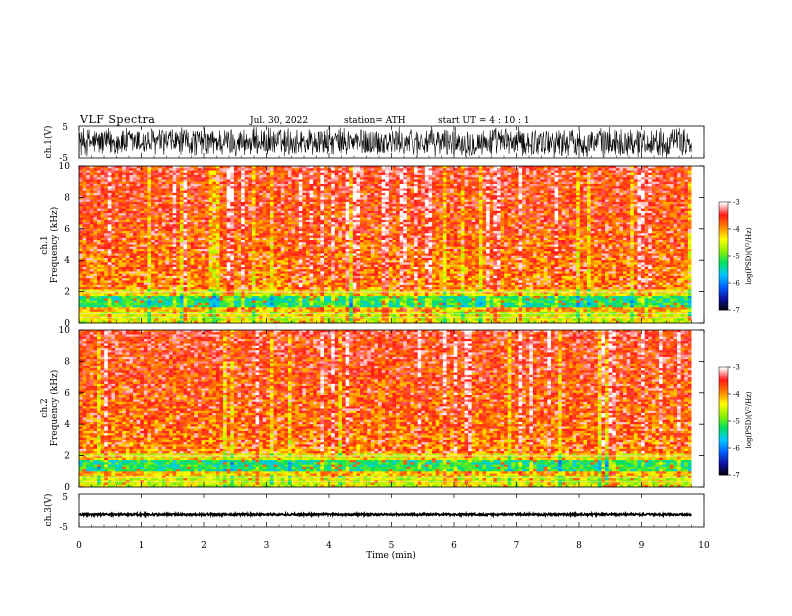 The height and width of the screenshot is (616, 792). I want to click on station-label: station= ATH, so click(375, 121).